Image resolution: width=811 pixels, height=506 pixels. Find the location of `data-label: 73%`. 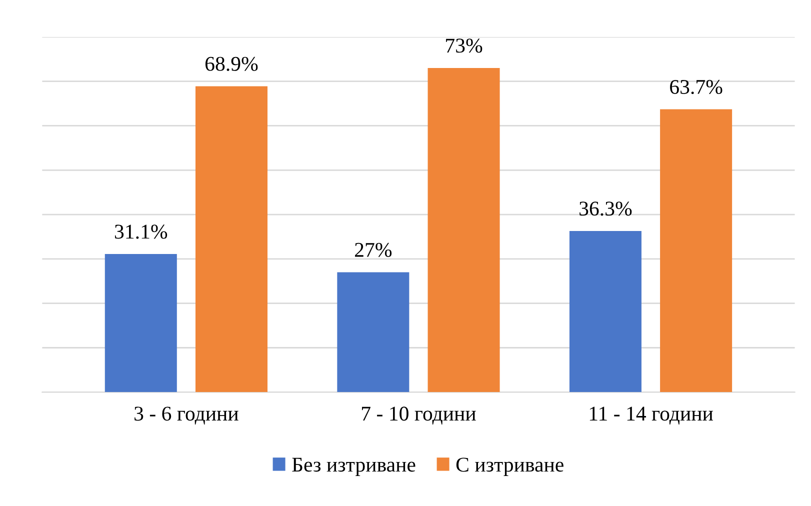

data-label: 73% is located at coordinates (464, 45).